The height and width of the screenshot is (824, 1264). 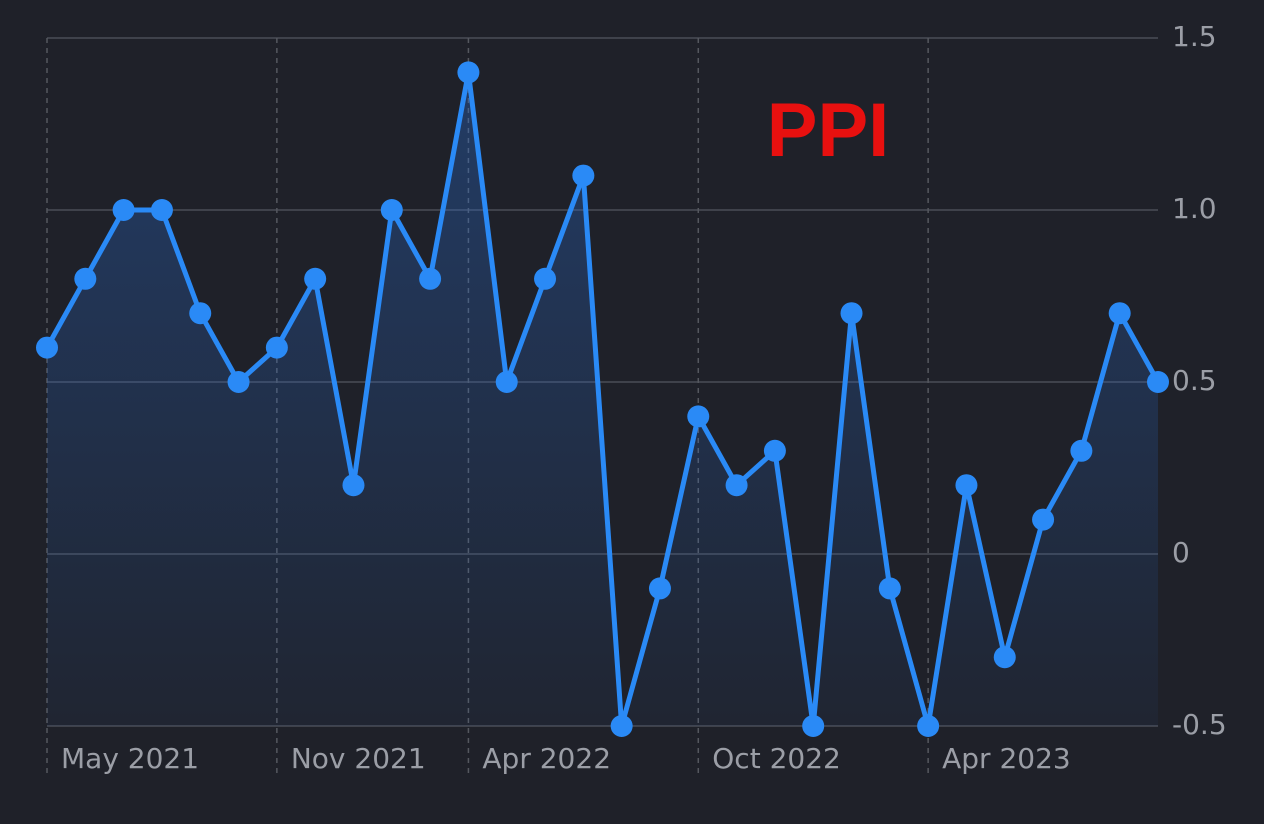 What do you see at coordinates (546, 758) in the screenshot?
I see `x-tick-label: Apr 2022` at bounding box center [546, 758].